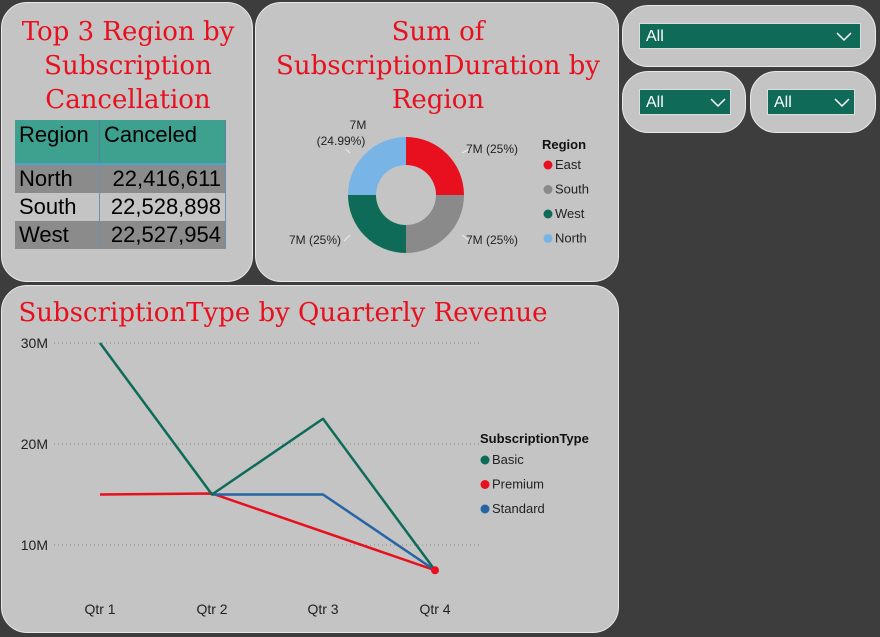 The width and height of the screenshot is (880, 637). What do you see at coordinates (434, 609) in the screenshot?
I see `x-tick-label: Qtr 4` at bounding box center [434, 609].